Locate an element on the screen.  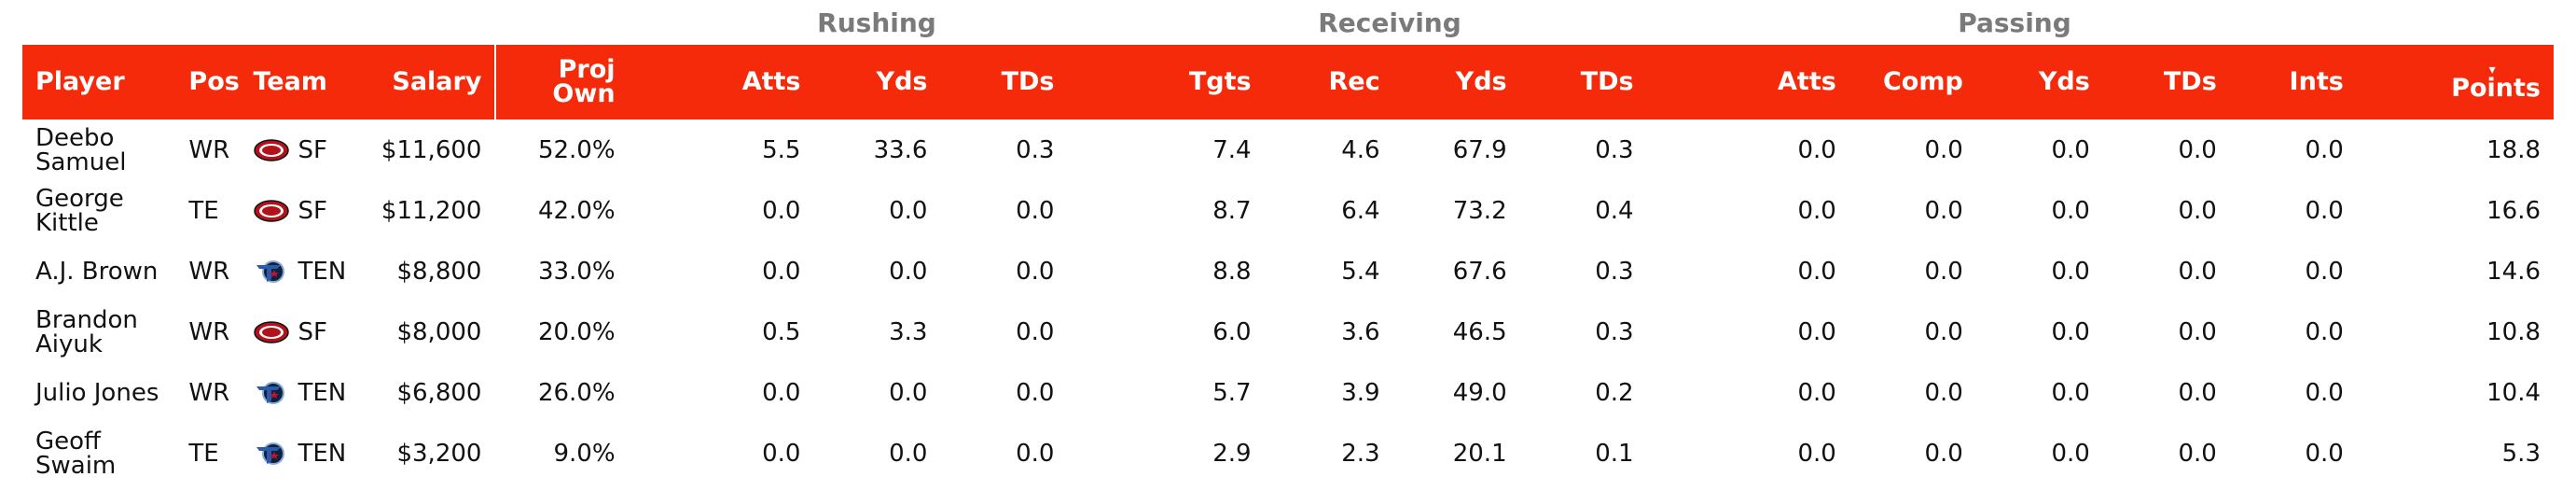
group-passing: Passing is located at coordinates (2014, 22).